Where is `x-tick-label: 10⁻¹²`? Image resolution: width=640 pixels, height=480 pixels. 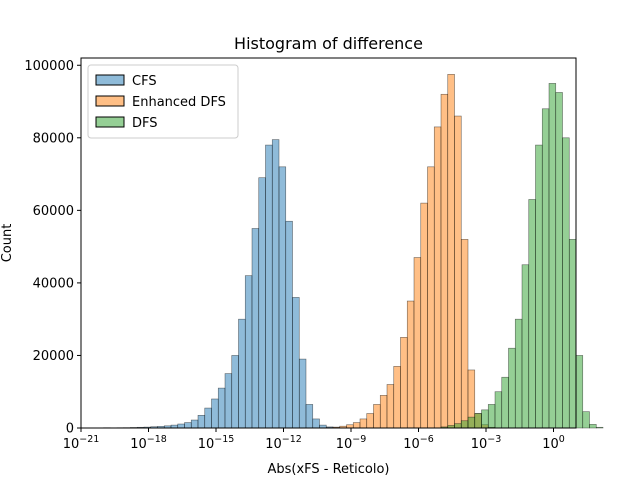
x-tick-label: 10⁻¹² is located at coordinates (283, 443).